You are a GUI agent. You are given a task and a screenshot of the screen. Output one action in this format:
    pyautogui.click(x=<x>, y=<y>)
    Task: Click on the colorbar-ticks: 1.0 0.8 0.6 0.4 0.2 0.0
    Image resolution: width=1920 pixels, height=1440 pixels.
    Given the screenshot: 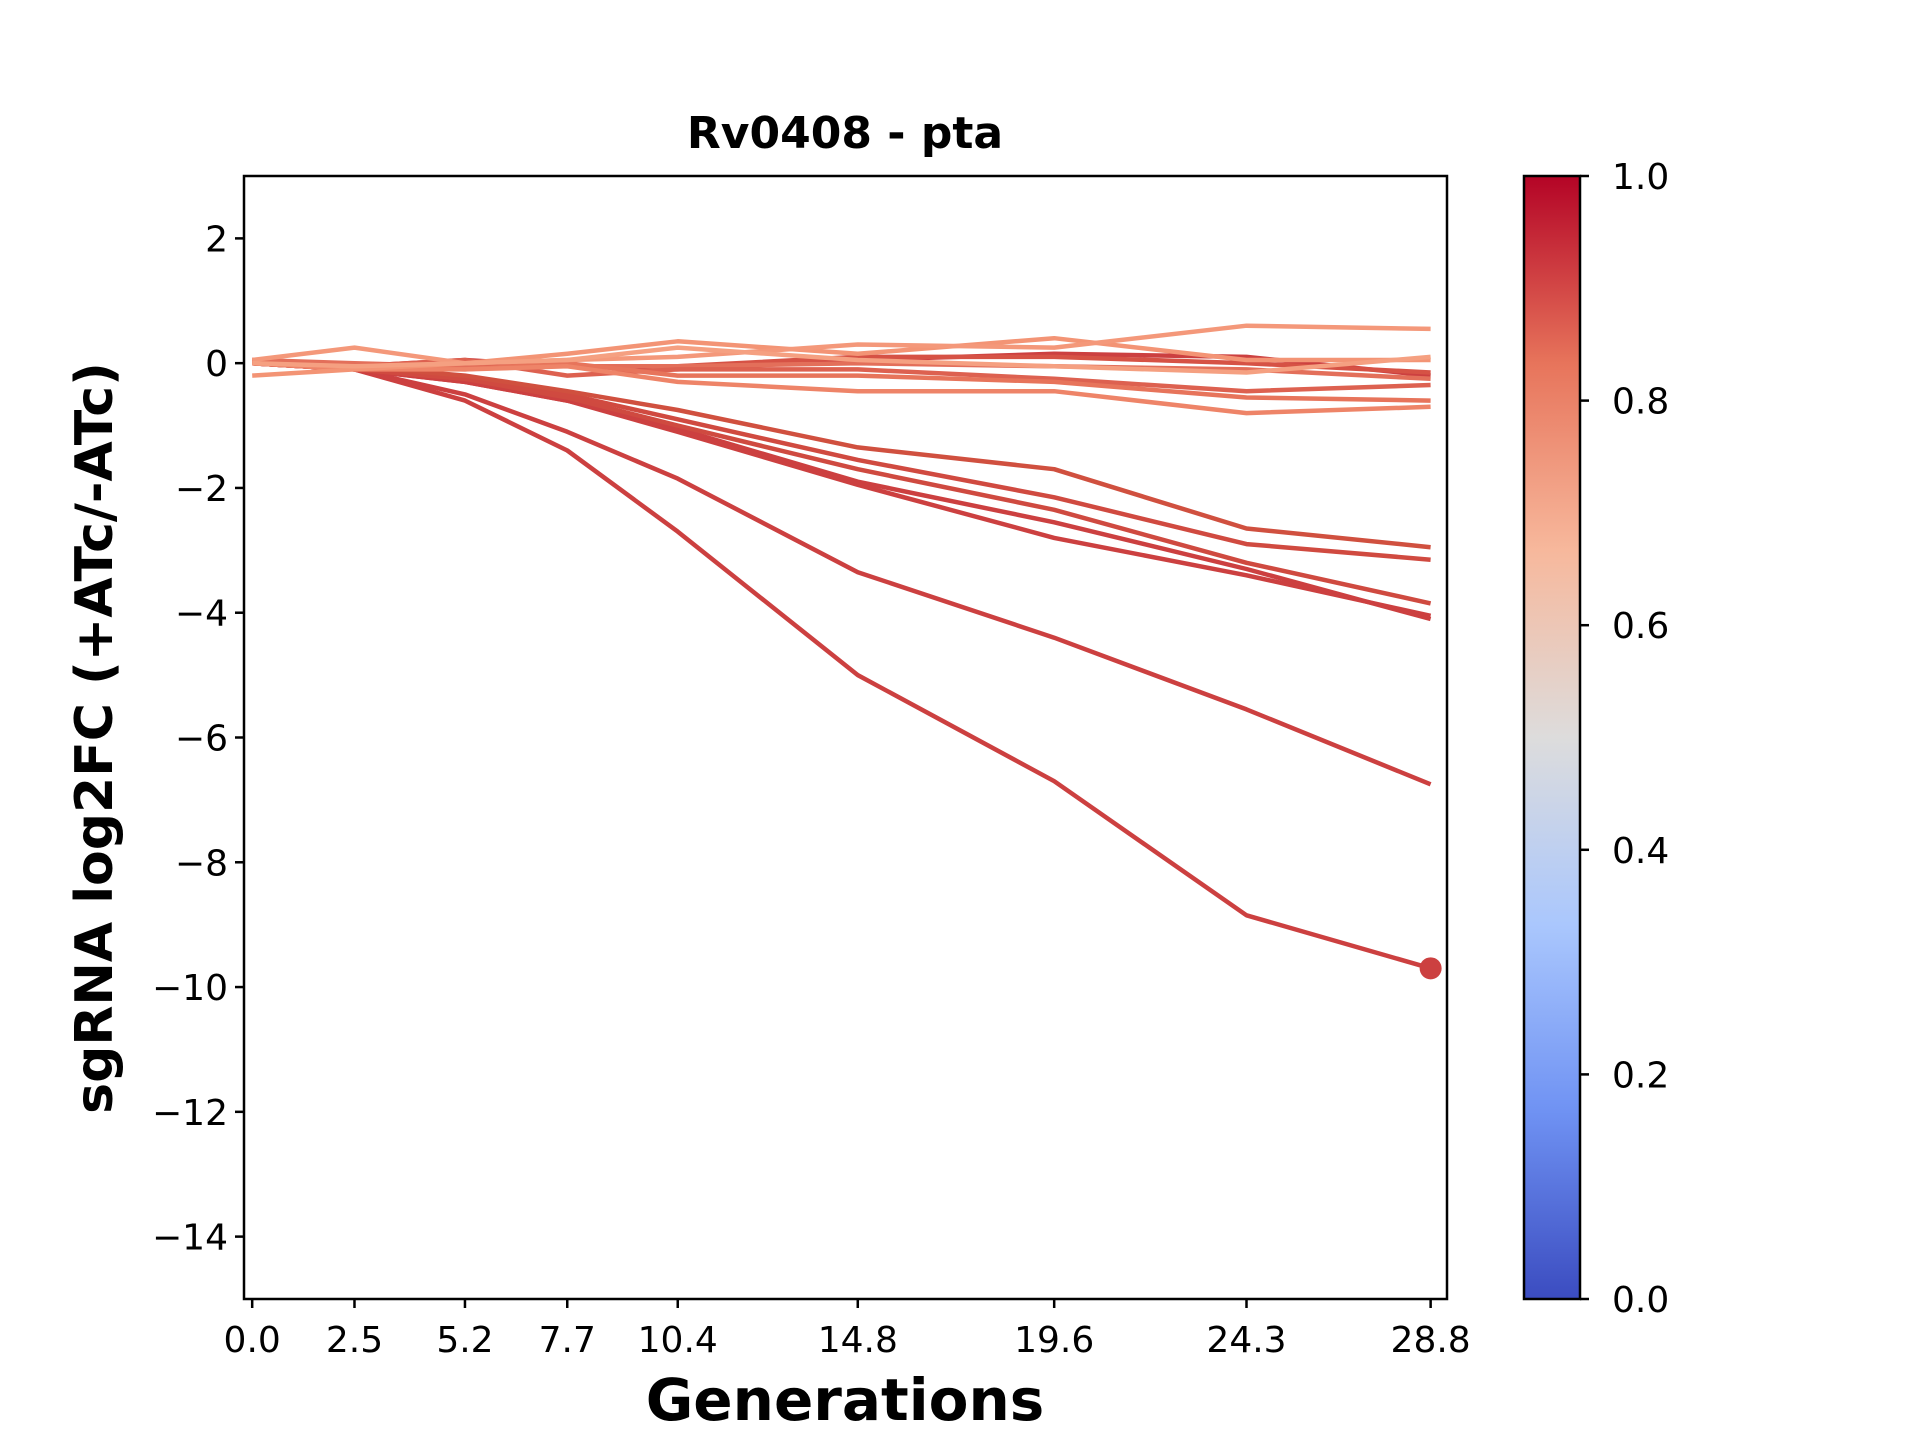 What is the action you would take?
    pyautogui.click(x=1624, y=739)
    